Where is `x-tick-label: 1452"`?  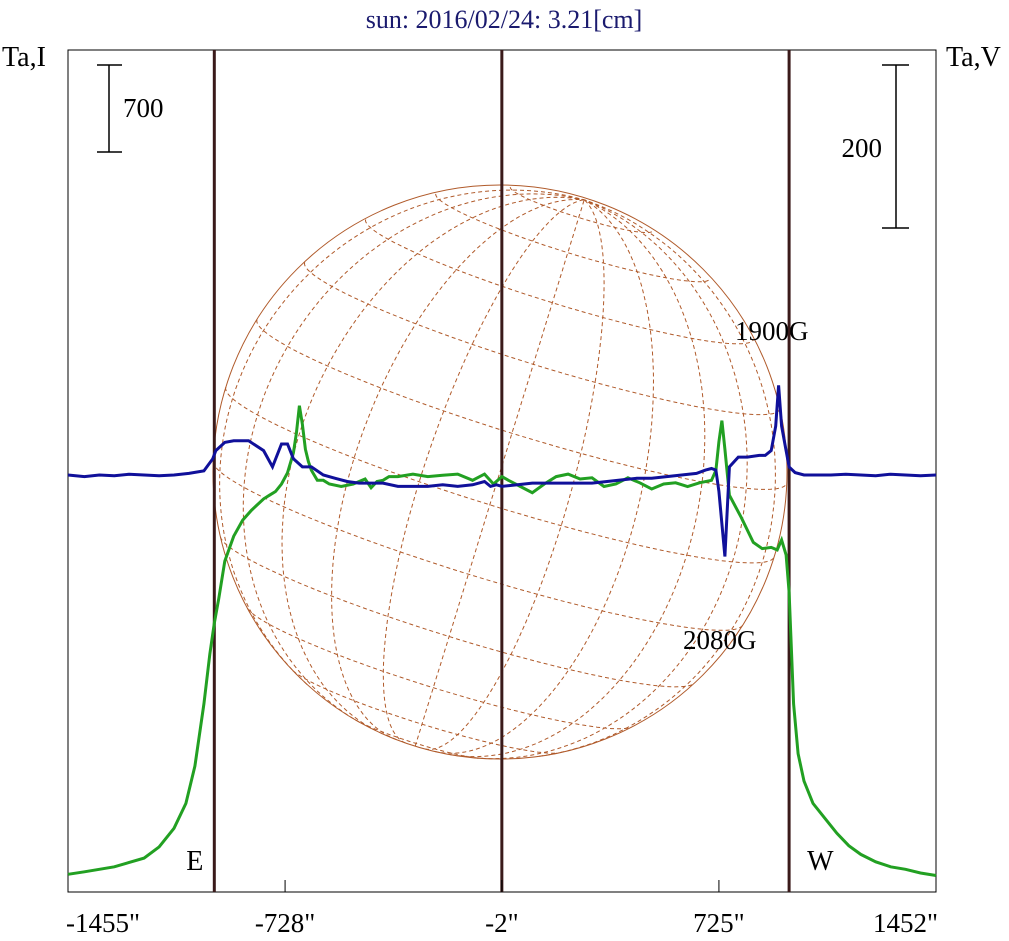 x-tick-label: 1452" is located at coordinates (905, 923).